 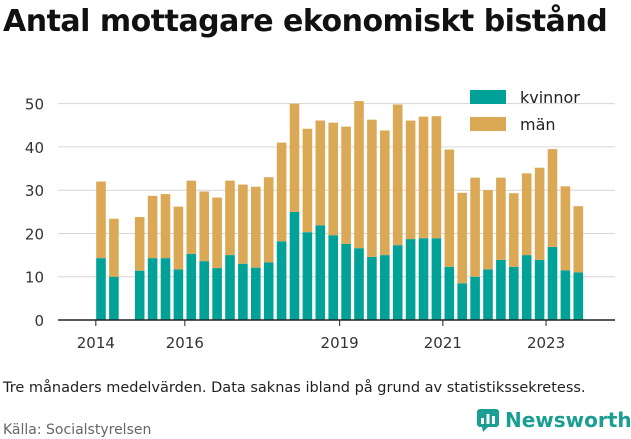 What do you see at coordinates (185, 343) in the screenshot?
I see `x-tick-label: 2016` at bounding box center [185, 343].